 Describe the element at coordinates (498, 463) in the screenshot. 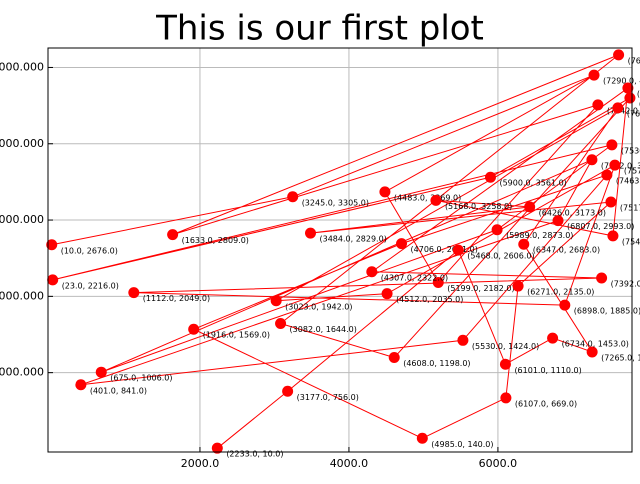

I see `x-tick-label: 6000.0` at that location.